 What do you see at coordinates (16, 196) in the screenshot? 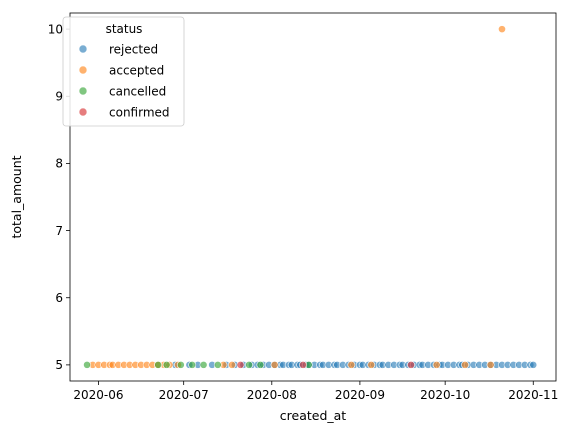
I see `y-axis-label: total_amount` at bounding box center [16, 196].